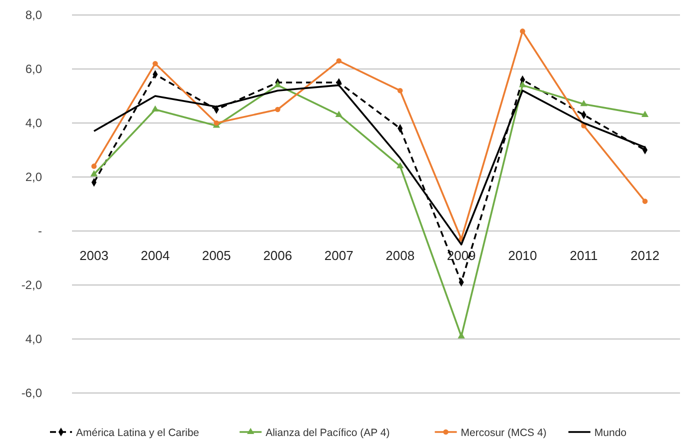  What do you see at coordinates (523, 255) in the screenshot?
I see `x-tick-label: 2010` at bounding box center [523, 255].